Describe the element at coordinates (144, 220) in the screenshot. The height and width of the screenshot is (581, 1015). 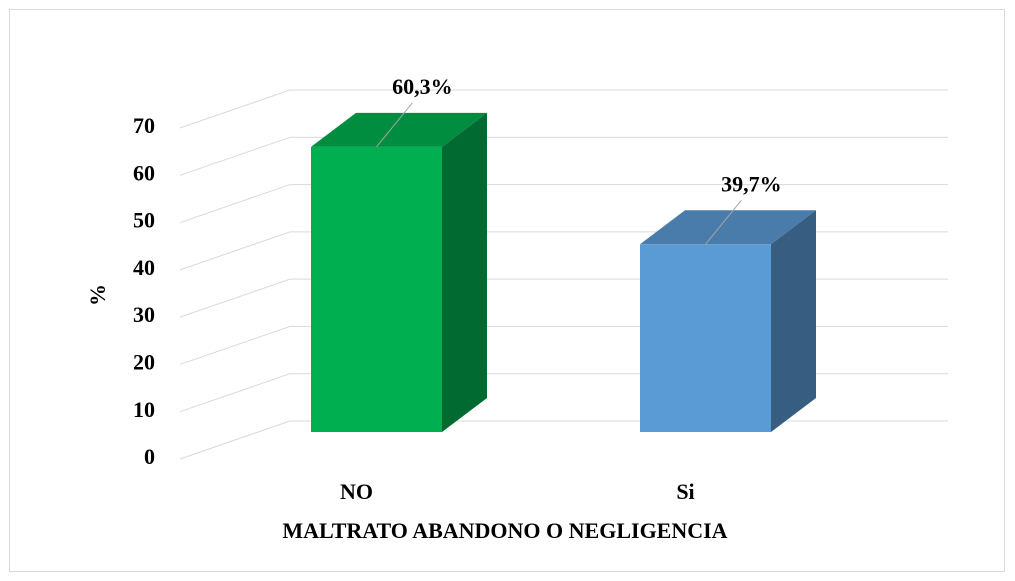
I see `y-tick-label: 50` at that location.